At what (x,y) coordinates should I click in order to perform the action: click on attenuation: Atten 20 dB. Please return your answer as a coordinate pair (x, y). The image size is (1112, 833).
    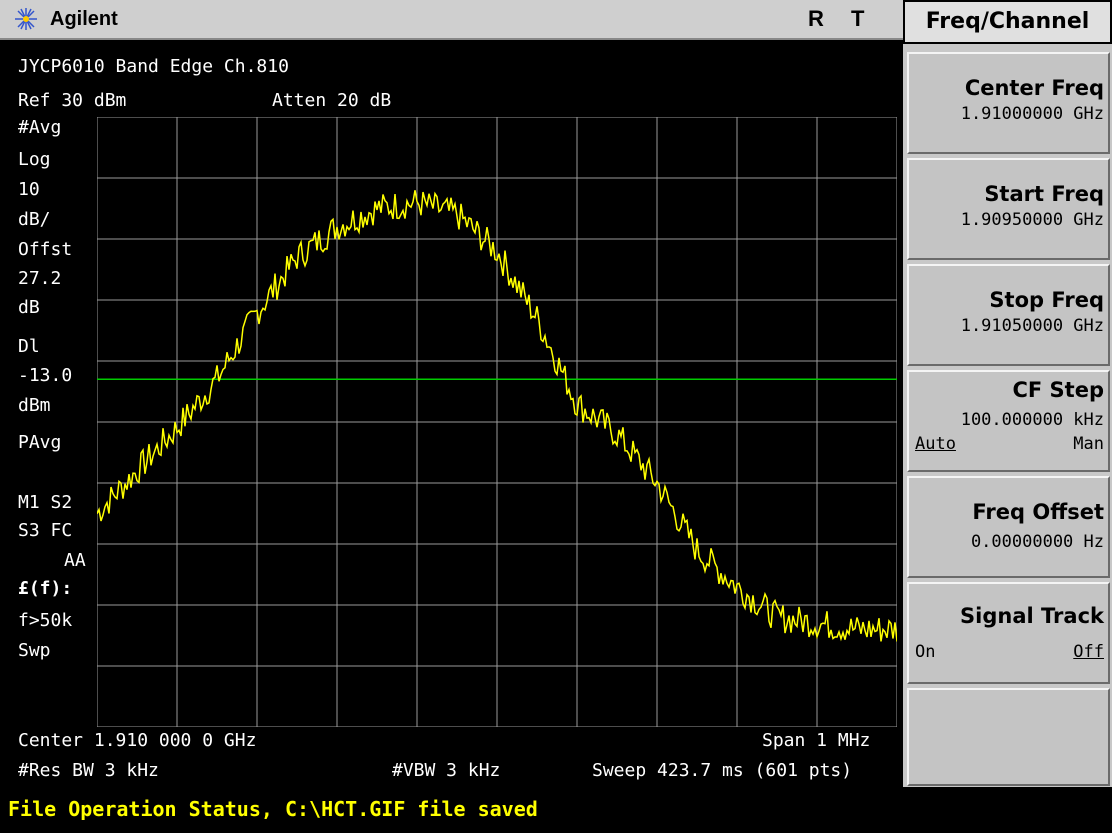
    Looking at the image, I should click on (332, 100).